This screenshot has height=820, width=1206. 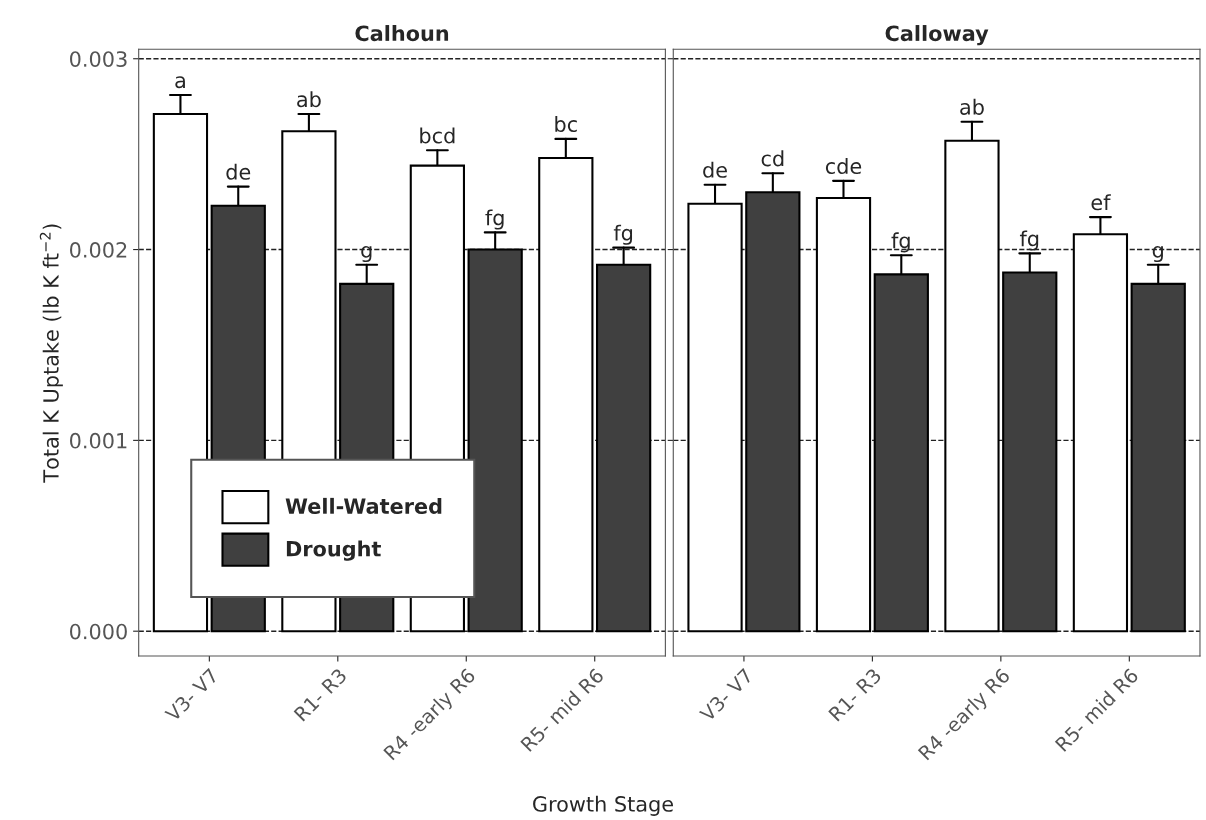 What do you see at coordinates (333, 550) in the screenshot?
I see `legend-label: Drought` at bounding box center [333, 550].